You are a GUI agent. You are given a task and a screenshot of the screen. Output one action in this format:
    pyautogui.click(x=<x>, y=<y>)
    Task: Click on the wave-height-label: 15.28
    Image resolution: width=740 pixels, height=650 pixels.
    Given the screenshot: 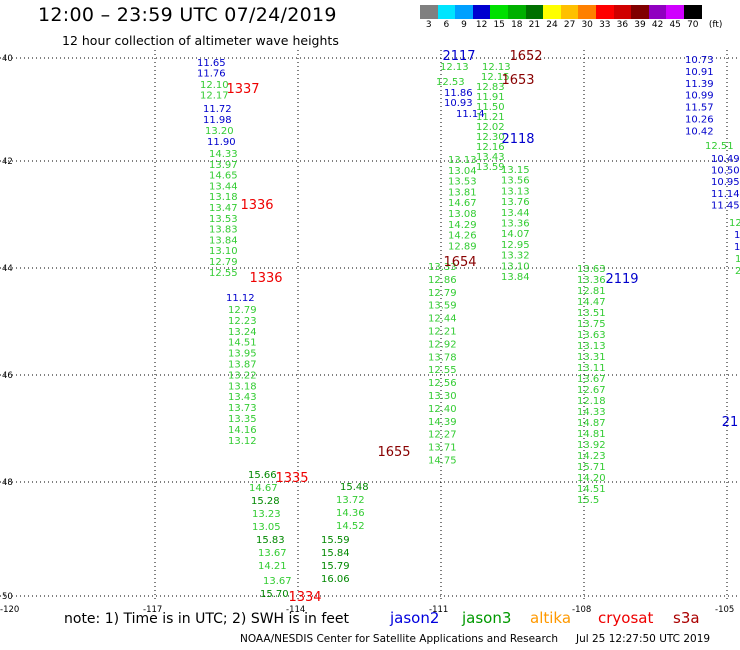 What is the action you would take?
    pyautogui.click(x=265, y=501)
    